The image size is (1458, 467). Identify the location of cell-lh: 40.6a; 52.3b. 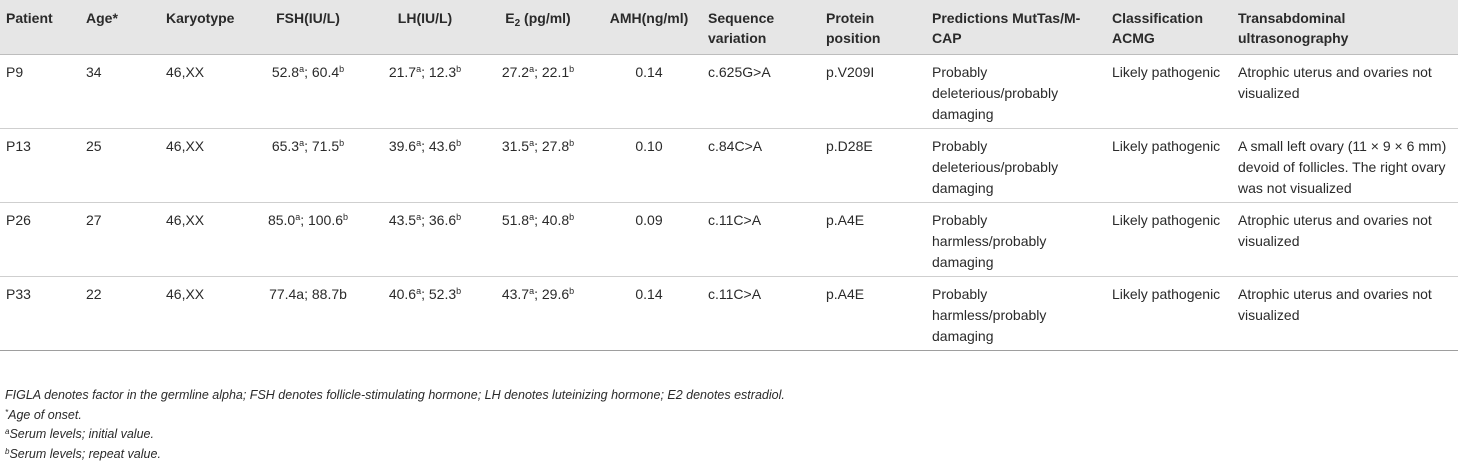
(425, 313).